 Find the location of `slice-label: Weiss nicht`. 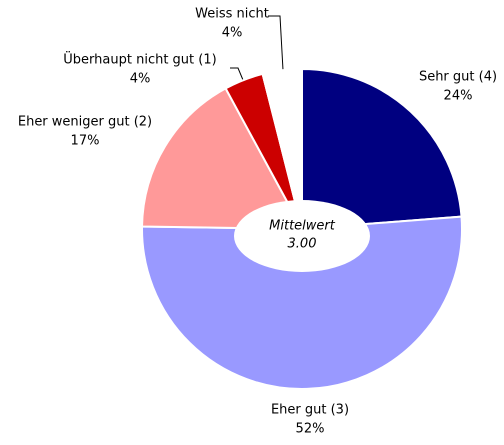

slice-label: Weiss nicht is located at coordinates (232, 14).